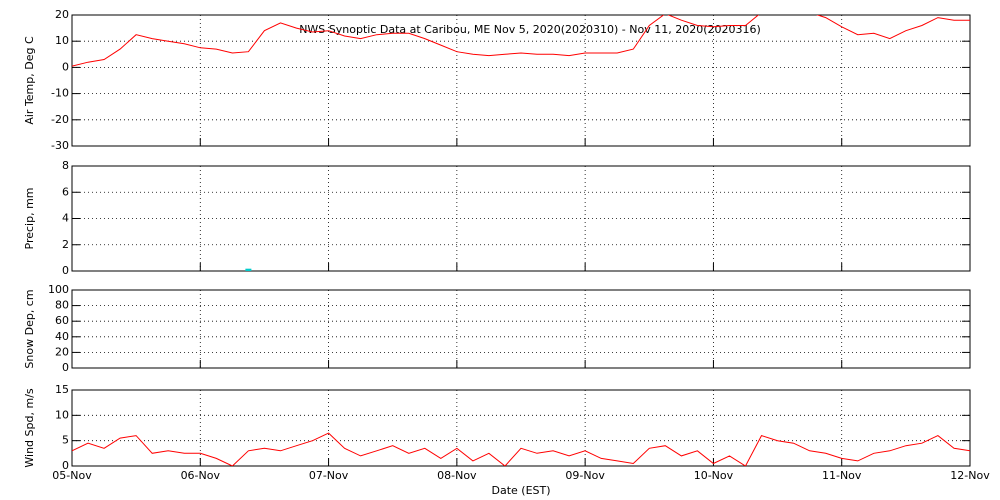  What do you see at coordinates (60, 93) in the screenshot?
I see `y-tick-label: -10` at bounding box center [60, 93].